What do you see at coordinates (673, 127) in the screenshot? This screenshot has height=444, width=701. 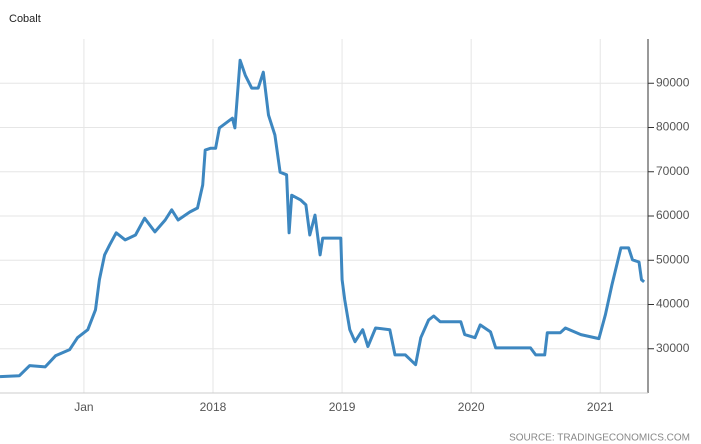 I see `y-tick-label: 80000` at bounding box center [673, 127].